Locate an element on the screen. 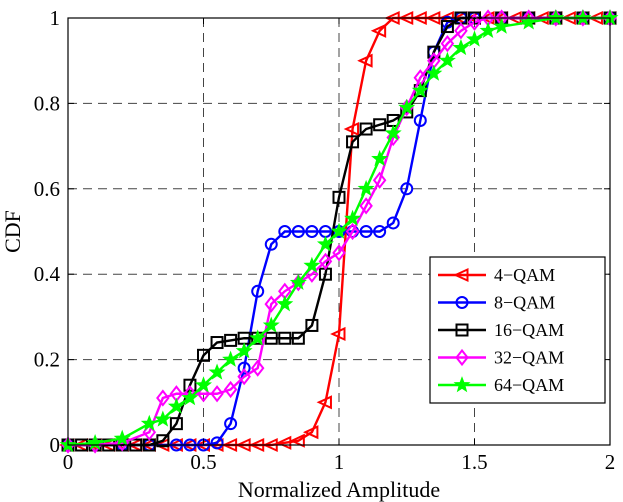 This screenshot has height=502, width=623. legend: 4−QAM 8−QAM 16−QAM 32−QAM 64−QAM is located at coordinates (517, 330).